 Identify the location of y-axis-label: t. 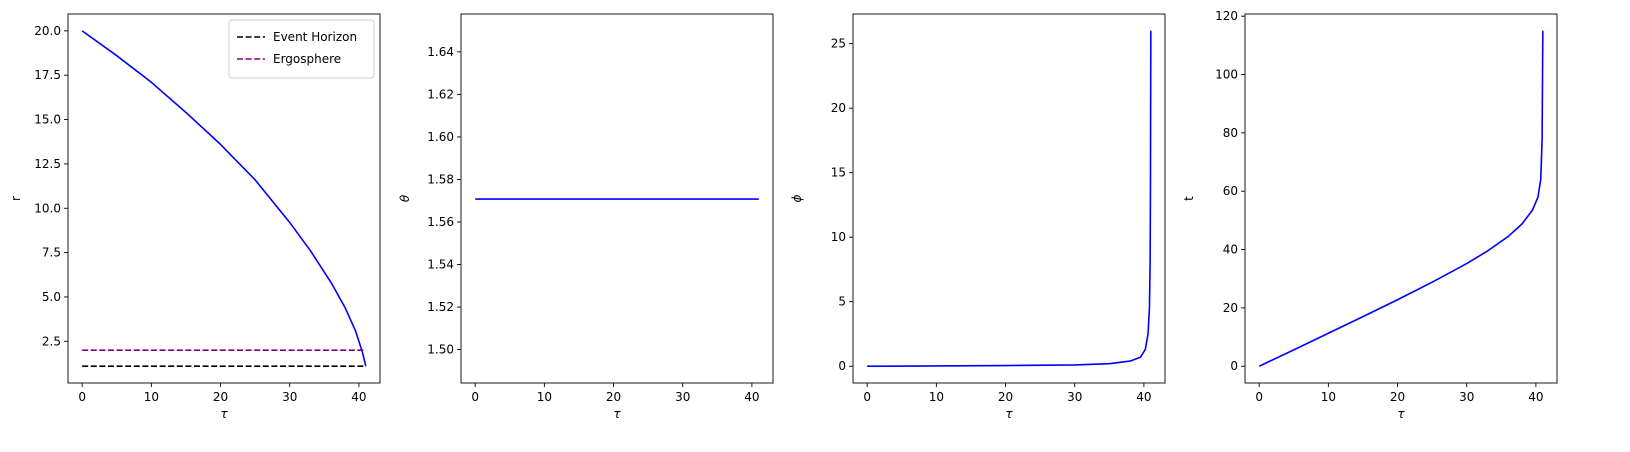
(1189, 198).